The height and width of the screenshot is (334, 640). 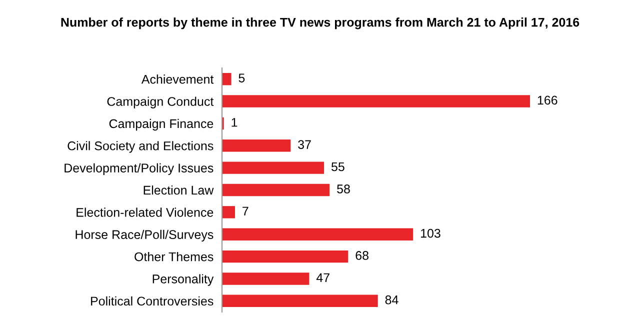 What do you see at coordinates (183, 280) in the screenshot?
I see `y-tick-label: Personality` at bounding box center [183, 280].